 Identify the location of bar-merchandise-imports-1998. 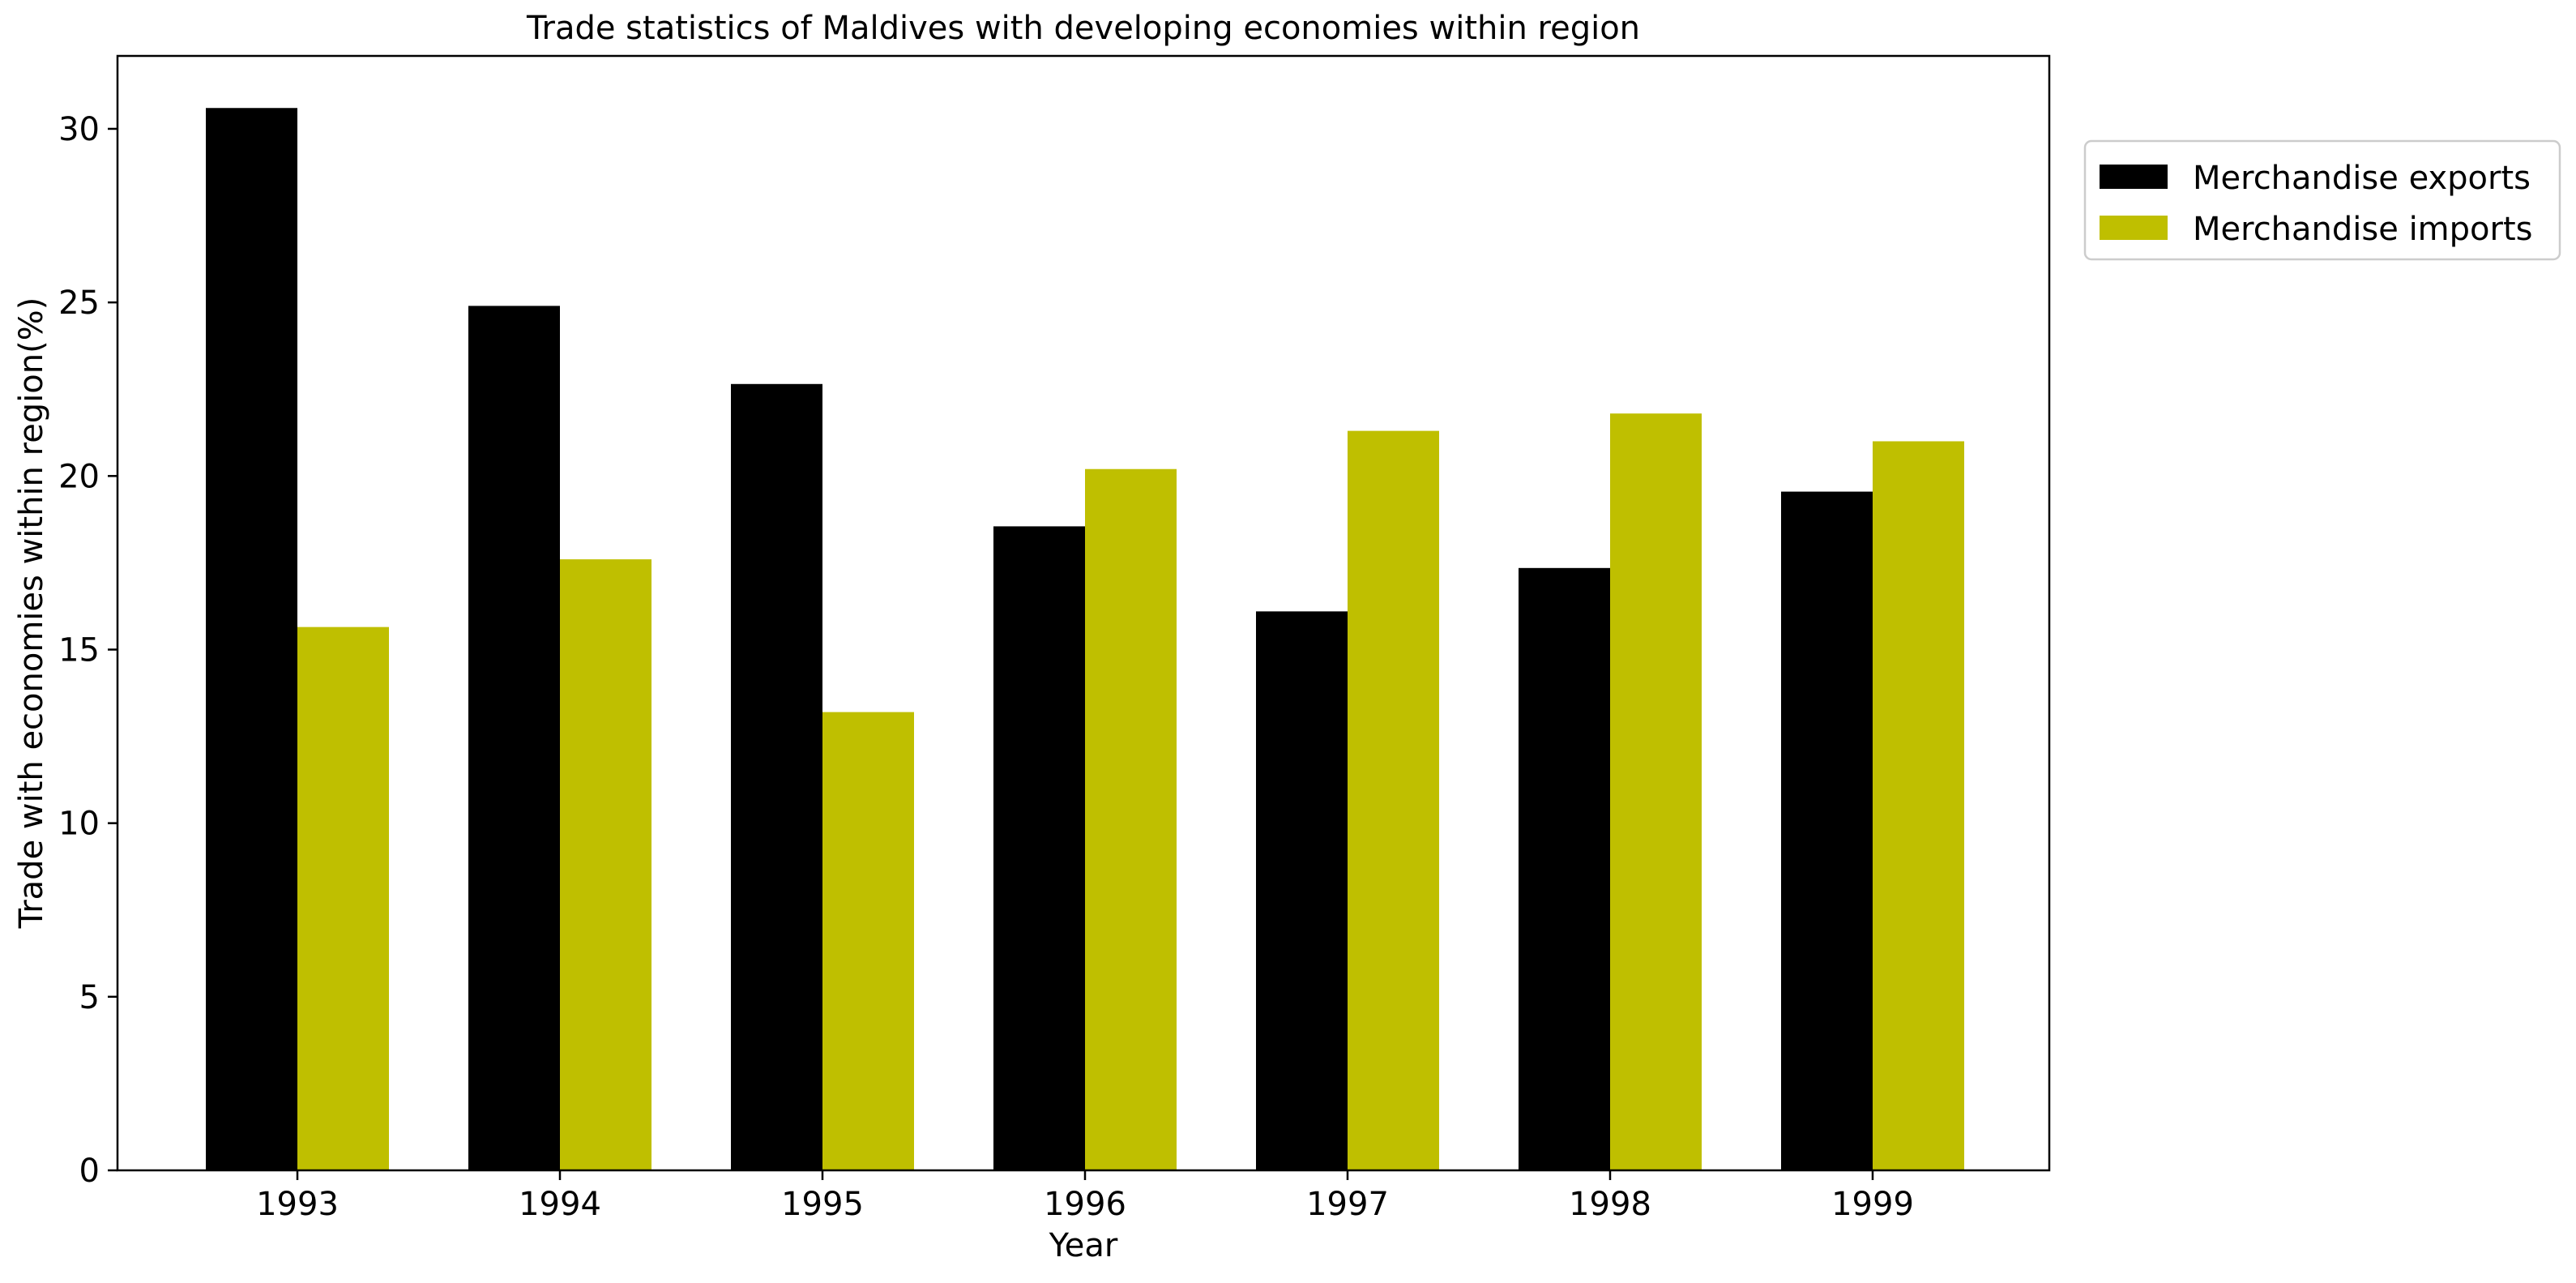
(1656, 792).